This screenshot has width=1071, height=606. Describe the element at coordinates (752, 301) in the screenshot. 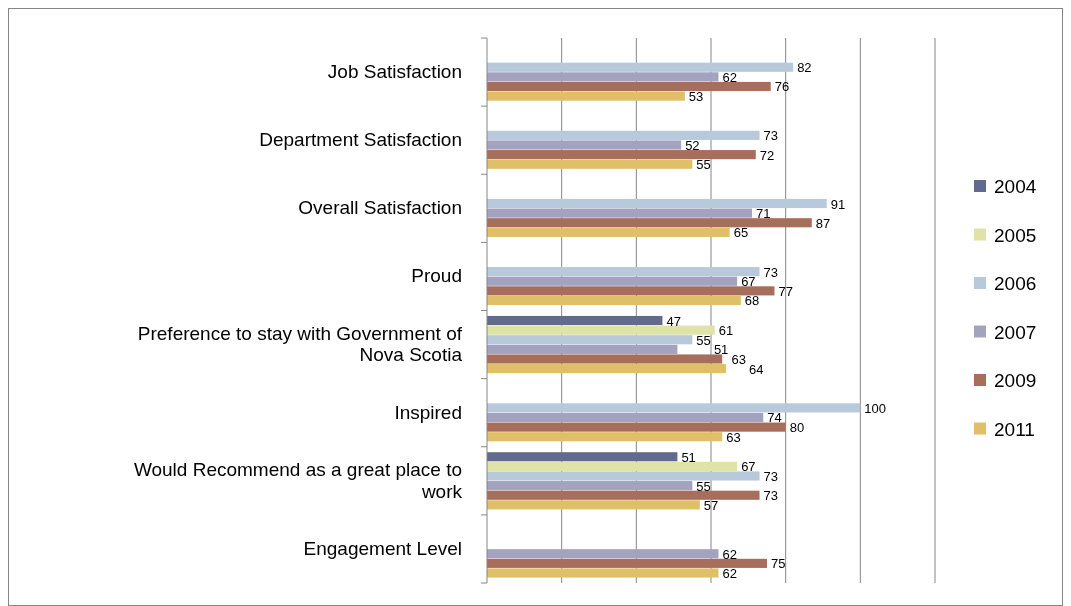

I see `data-label: 68` at that location.